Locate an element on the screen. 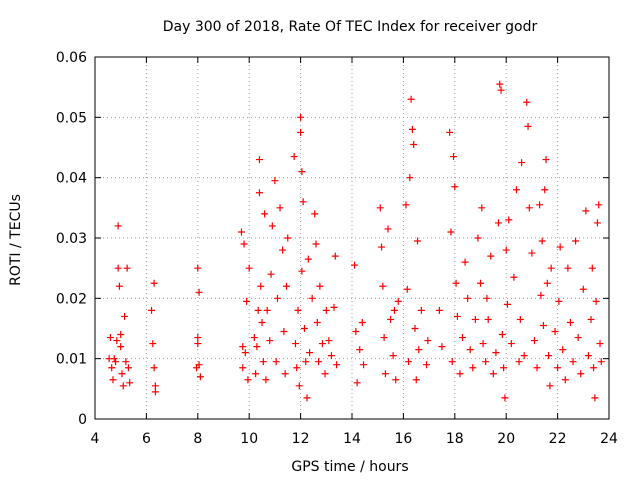 The image size is (640, 480). y-tick-label: 0.06 is located at coordinates (71, 58).